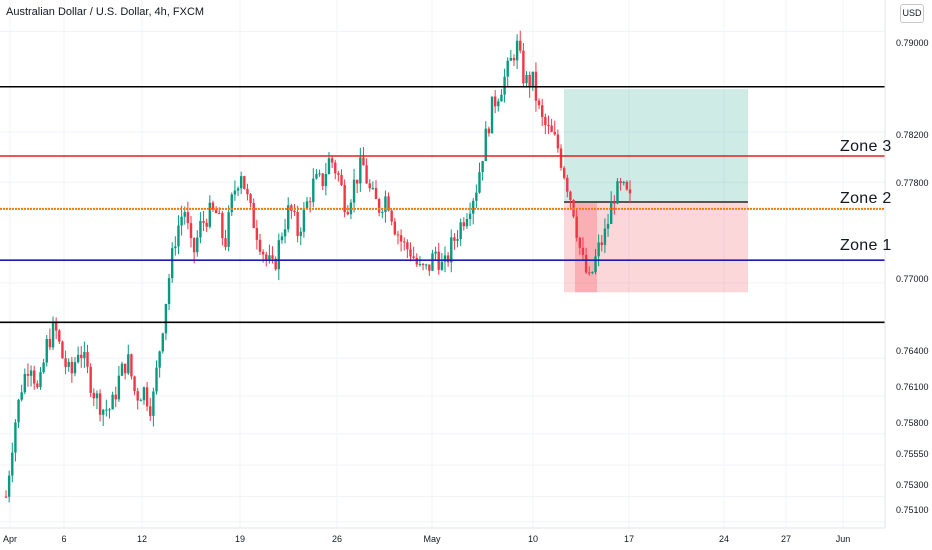 This screenshot has width=932, height=550. Describe the element at coordinates (64, 539) in the screenshot. I see `date-tick: 6` at that location.